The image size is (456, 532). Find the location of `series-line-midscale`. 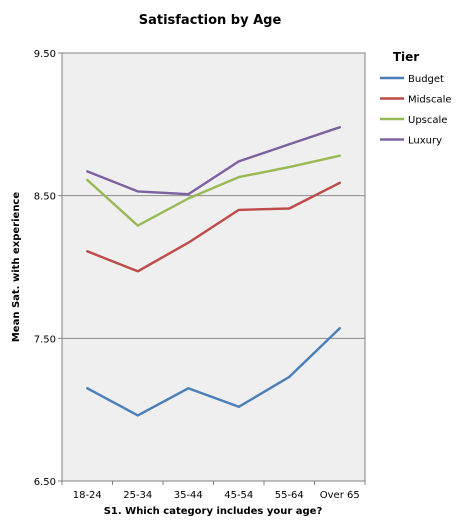

series-line-midscale is located at coordinates (213, 227).